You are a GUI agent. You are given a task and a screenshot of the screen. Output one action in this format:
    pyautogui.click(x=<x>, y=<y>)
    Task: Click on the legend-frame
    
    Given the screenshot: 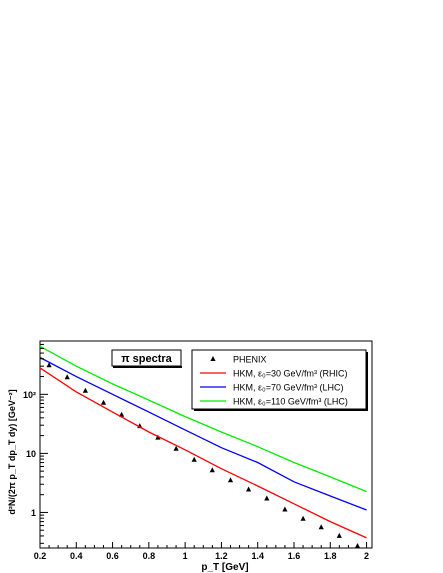 What is the action you would take?
    pyautogui.click(x=279, y=379)
    